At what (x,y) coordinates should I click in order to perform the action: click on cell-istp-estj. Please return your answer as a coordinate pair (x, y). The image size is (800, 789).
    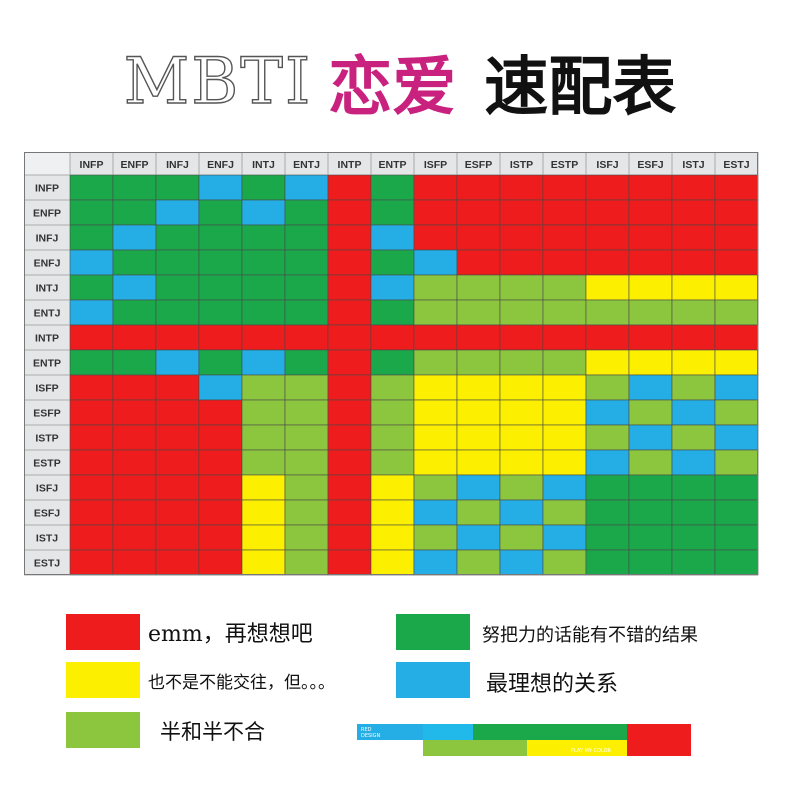
    Looking at the image, I should click on (736, 437).